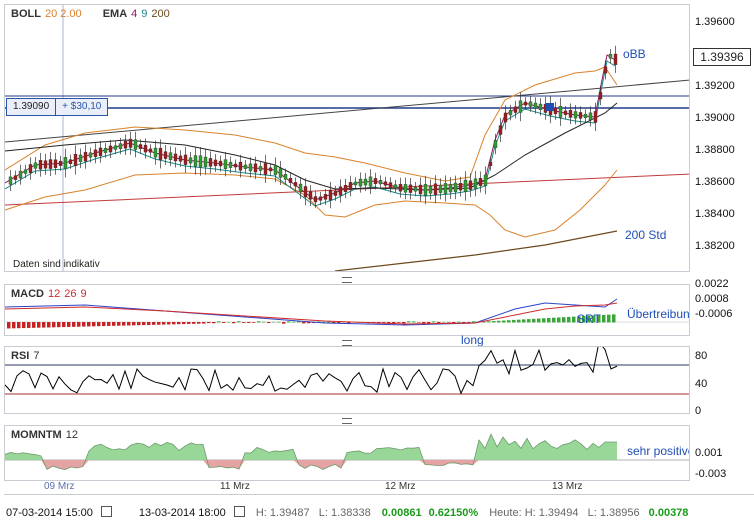 The width and height of the screenshot is (754, 520). I want to click on momentum-param: 12, so click(71, 435).